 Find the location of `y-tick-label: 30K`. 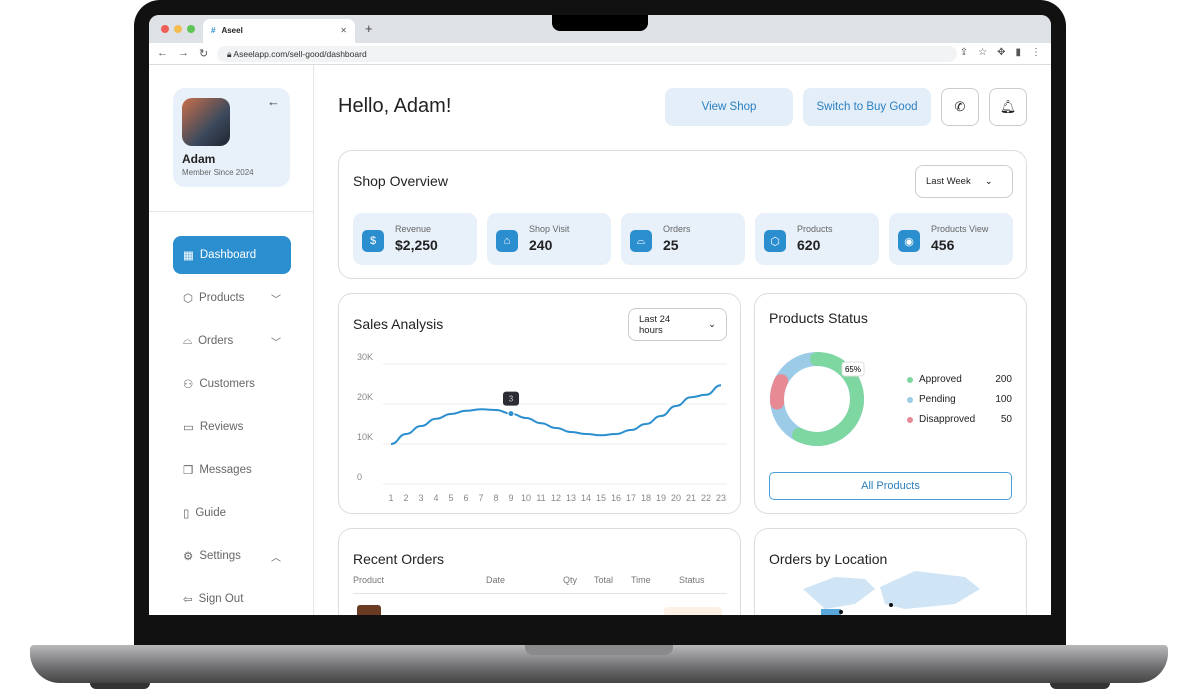

y-tick-label: 30K is located at coordinates (365, 357).